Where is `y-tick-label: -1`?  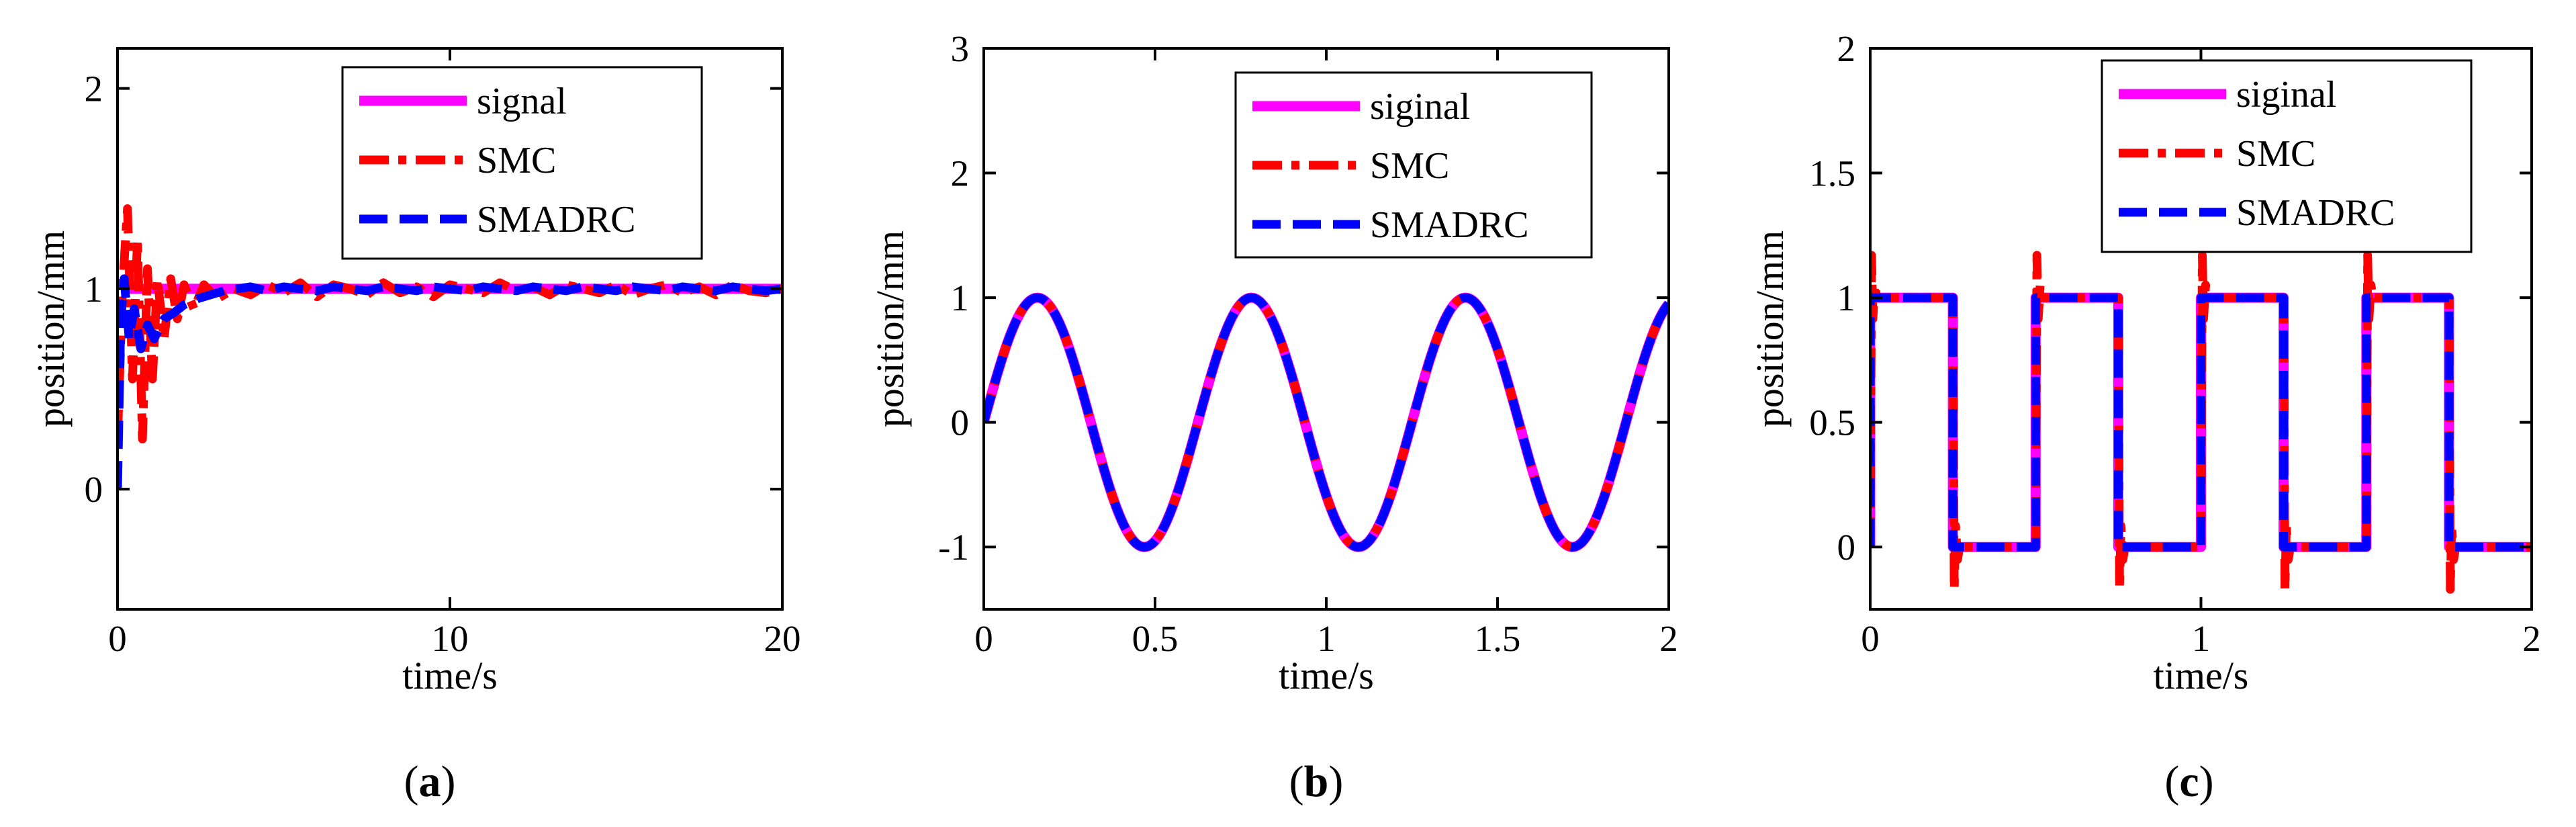
y-tick-label: -1 is located at coordinates (953, 547).